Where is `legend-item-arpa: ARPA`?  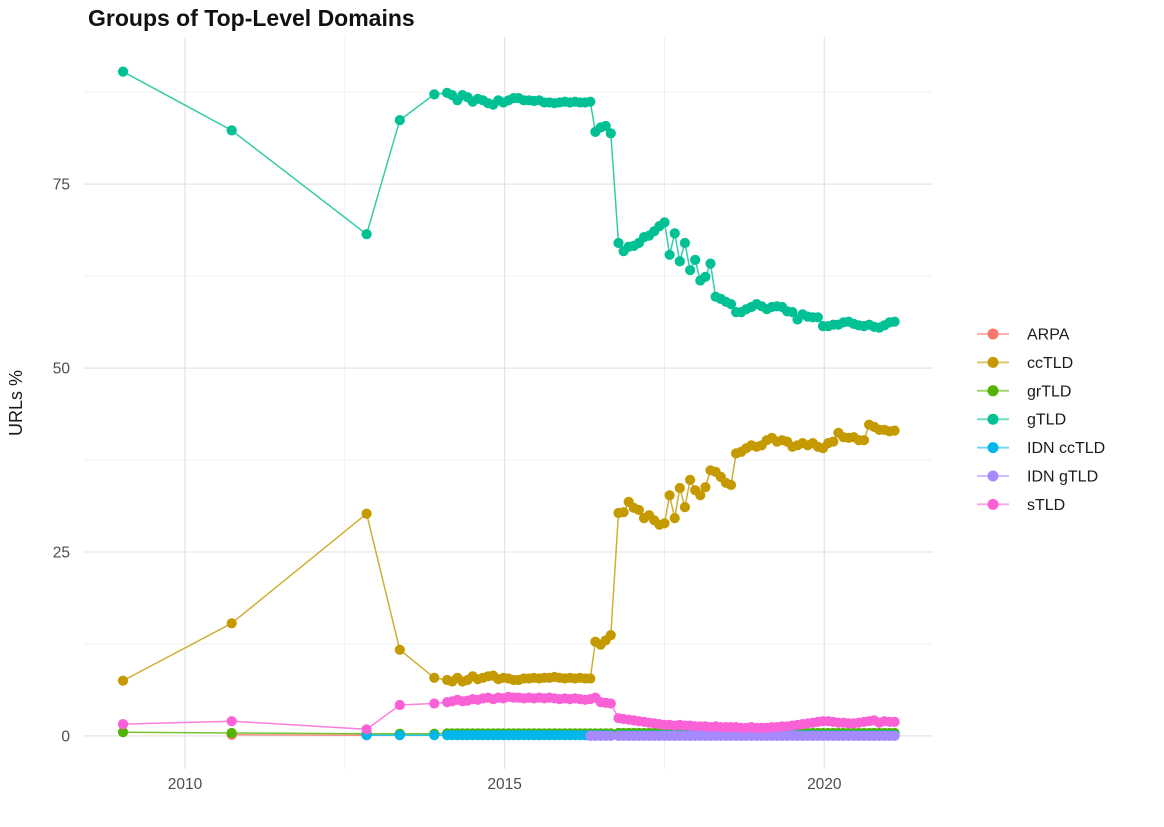 legend-item-arpa: ARPA is located at coordinates (1023, 335).